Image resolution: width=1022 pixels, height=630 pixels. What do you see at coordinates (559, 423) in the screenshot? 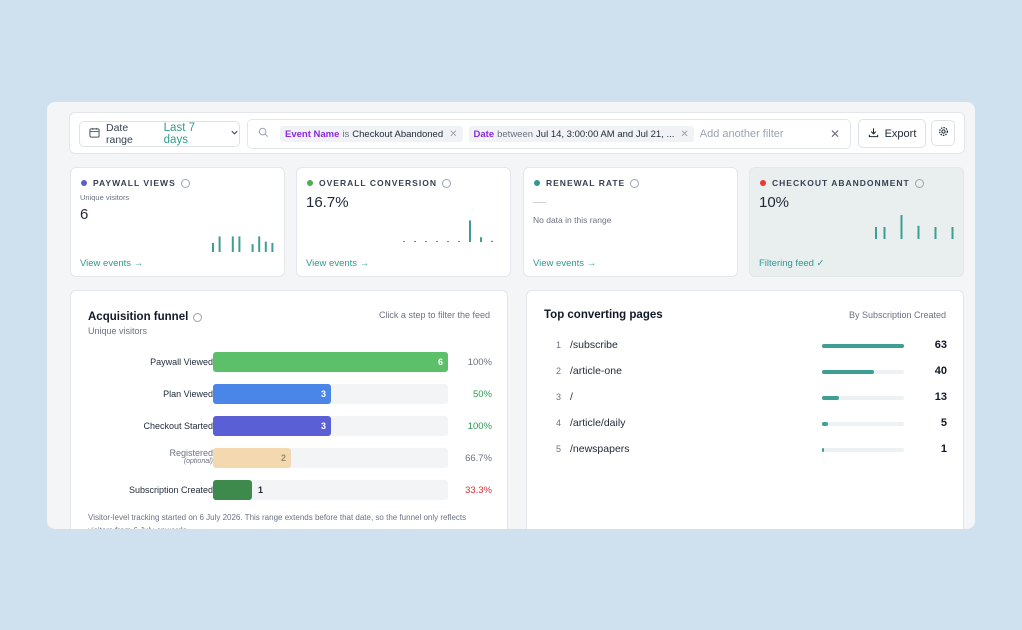
I see `page-rank: 4` at bounding box center [559, 423].